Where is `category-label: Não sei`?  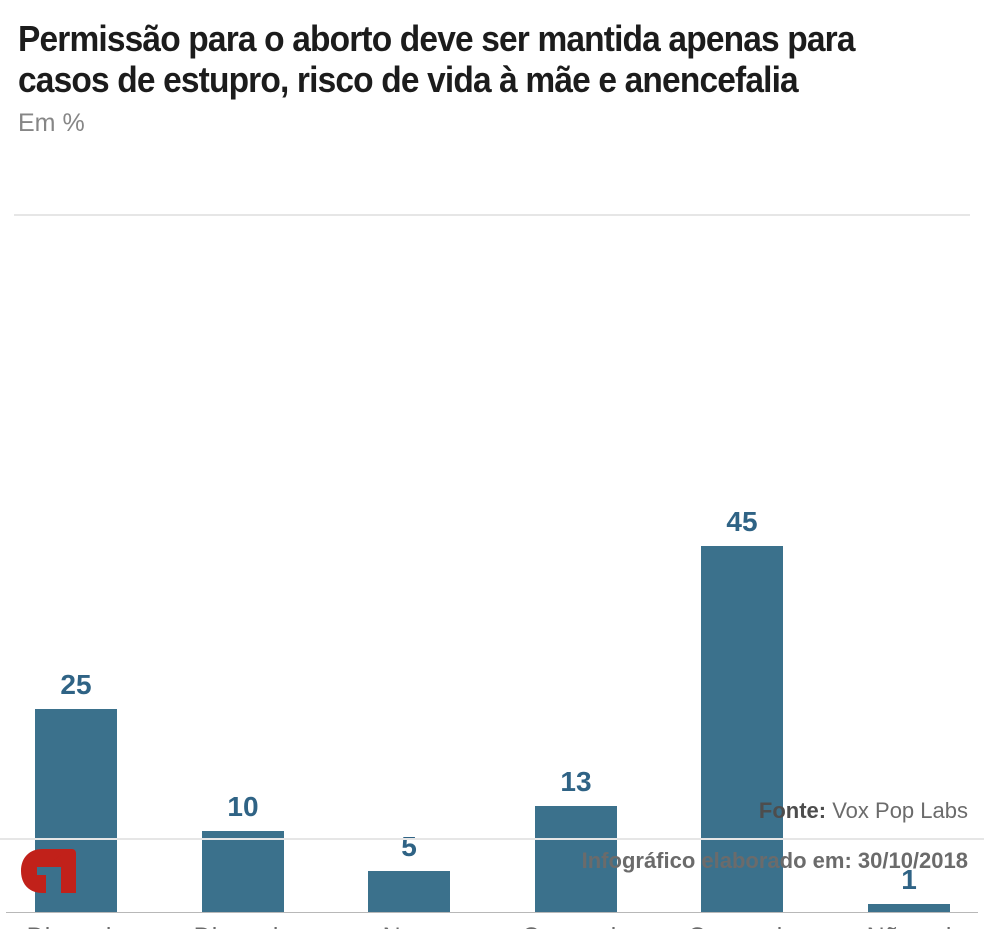 category-label: Não sei is located at coordinates (903, 925).